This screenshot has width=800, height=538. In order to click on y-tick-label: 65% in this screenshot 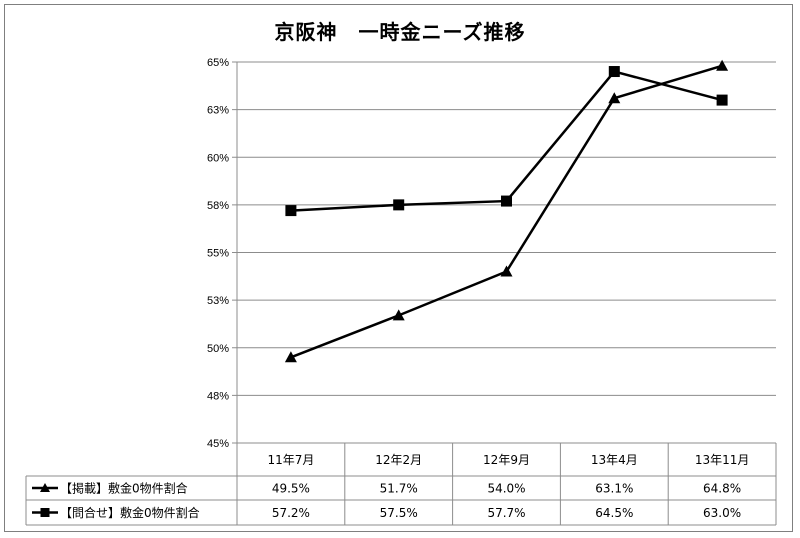, I will do `click(218, 63)`.